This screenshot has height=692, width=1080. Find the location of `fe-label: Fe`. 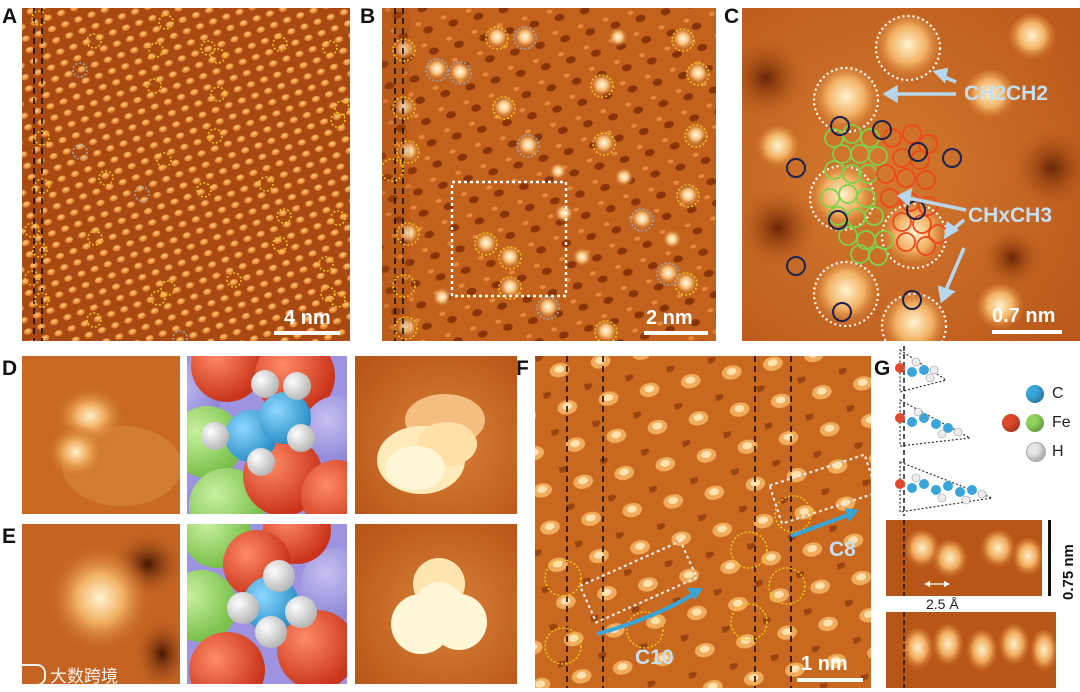

fe-label: Fe is located at coordinates (1061, 422).